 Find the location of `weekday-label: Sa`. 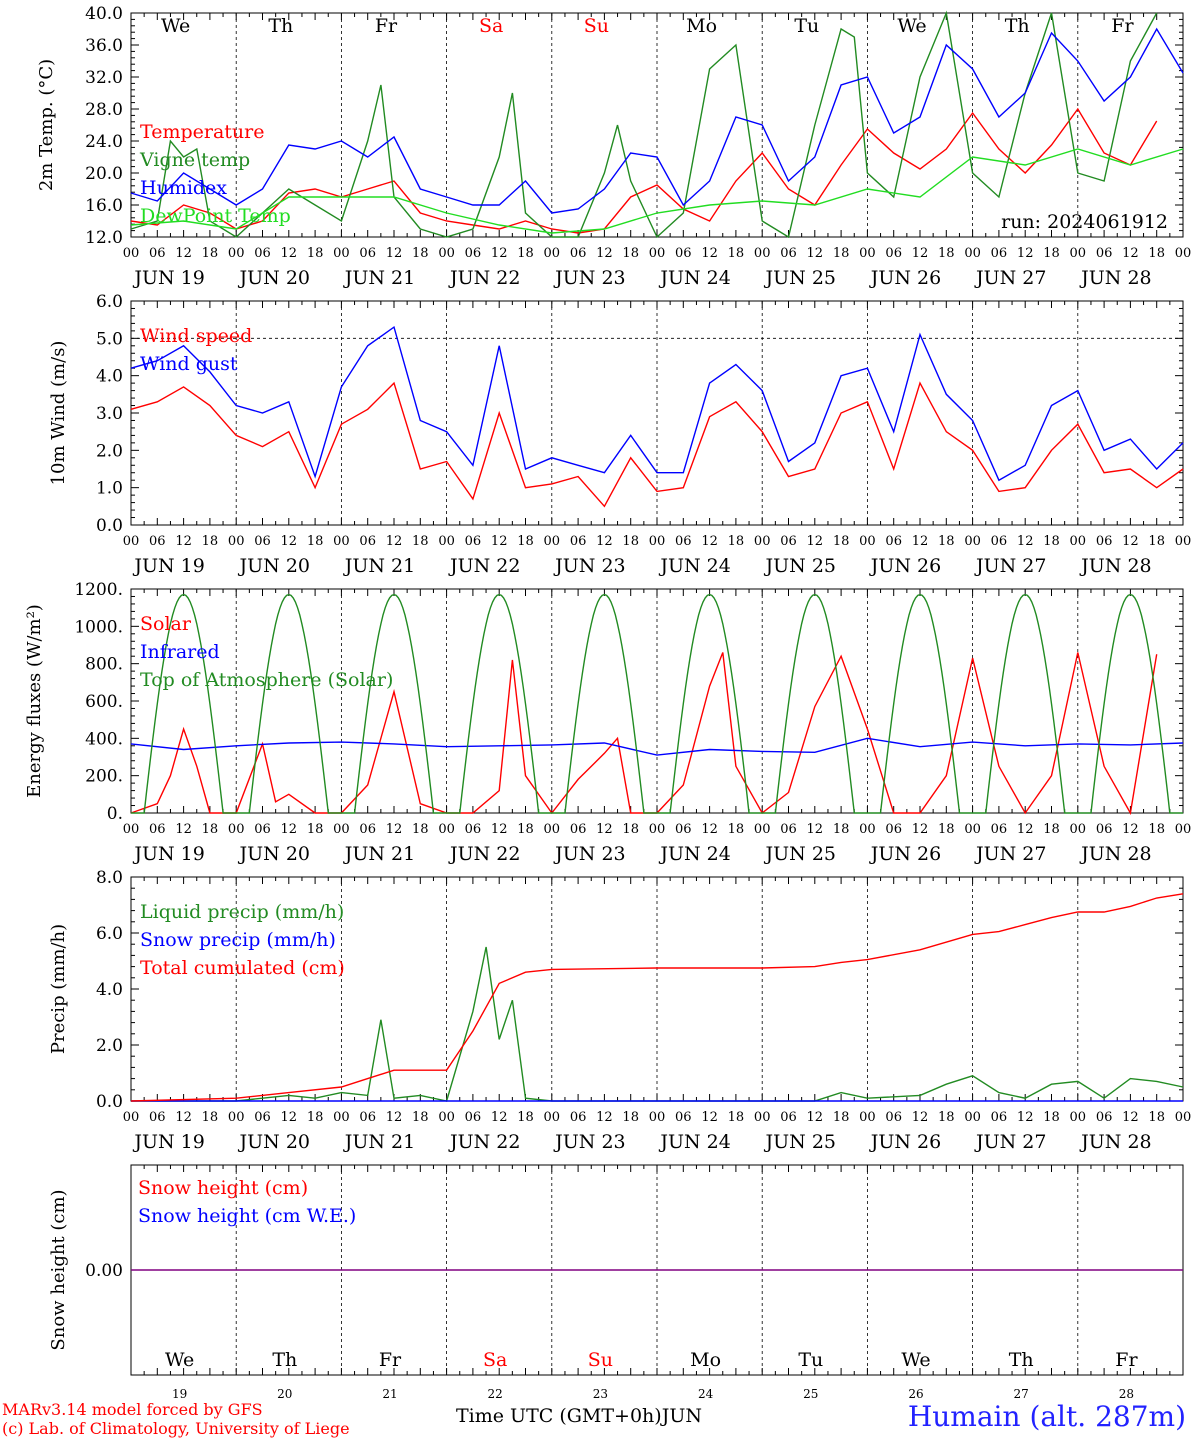

weekday-label: Sa is located at coordinates (495, 1360).